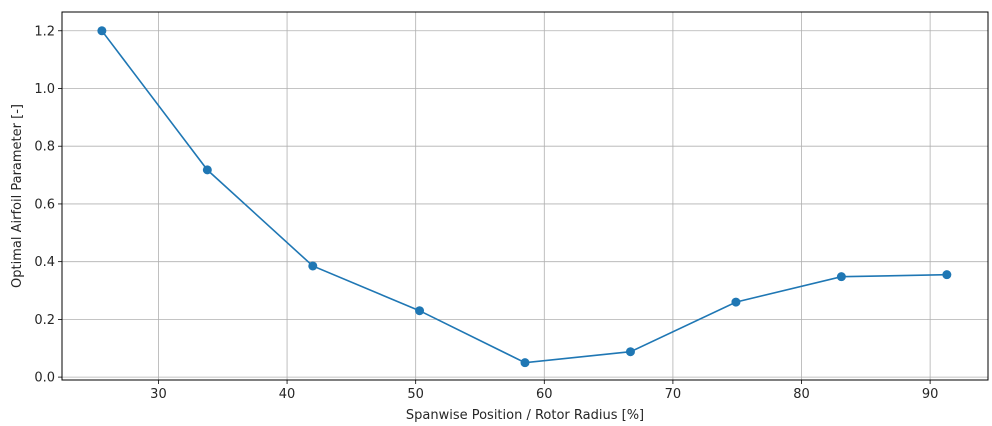  What do you see at coordinates (44, 204) in the screenshot?
I see `y-tick-label: 0.6` at bounding box center [44, 204].